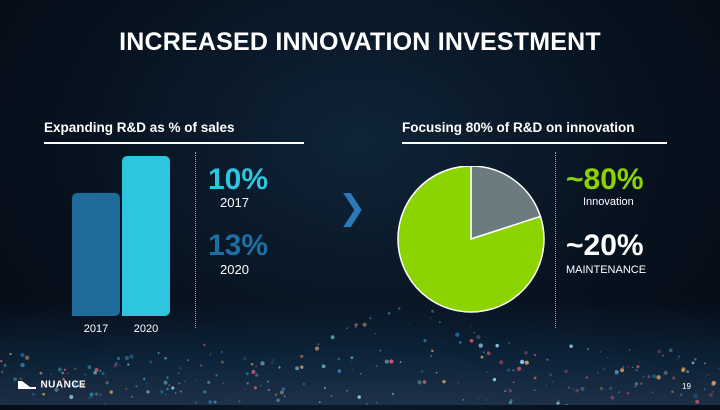  I want to click on pie-slice-innovation, so click(471, 239).